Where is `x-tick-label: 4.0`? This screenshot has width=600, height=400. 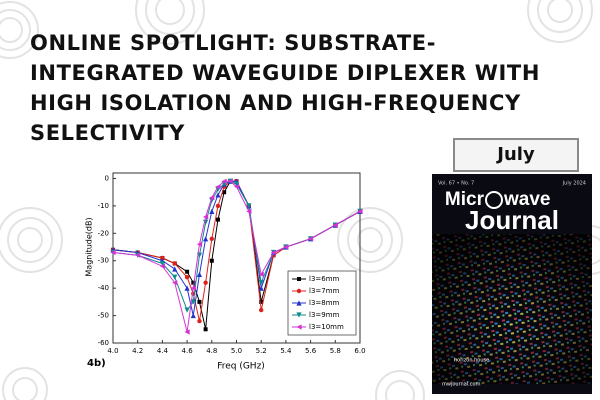
x-tick-label: 4.0 is located at coordinates (112, 351).